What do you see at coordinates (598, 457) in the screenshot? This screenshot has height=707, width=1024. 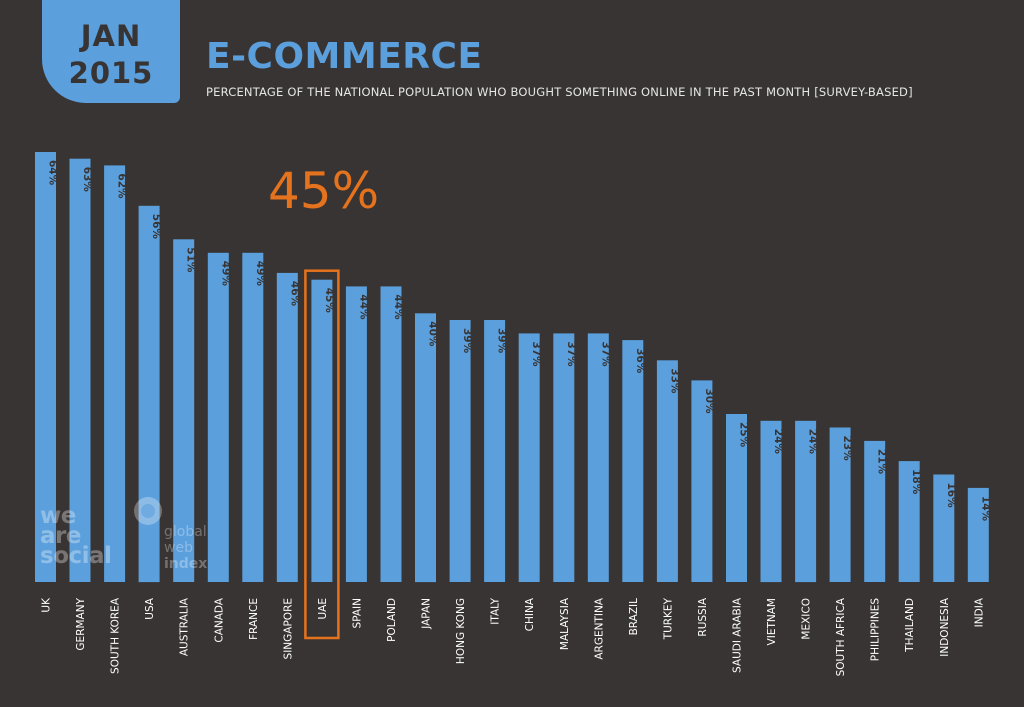 I see `bar-argentina` at bounding box center [598, 457].